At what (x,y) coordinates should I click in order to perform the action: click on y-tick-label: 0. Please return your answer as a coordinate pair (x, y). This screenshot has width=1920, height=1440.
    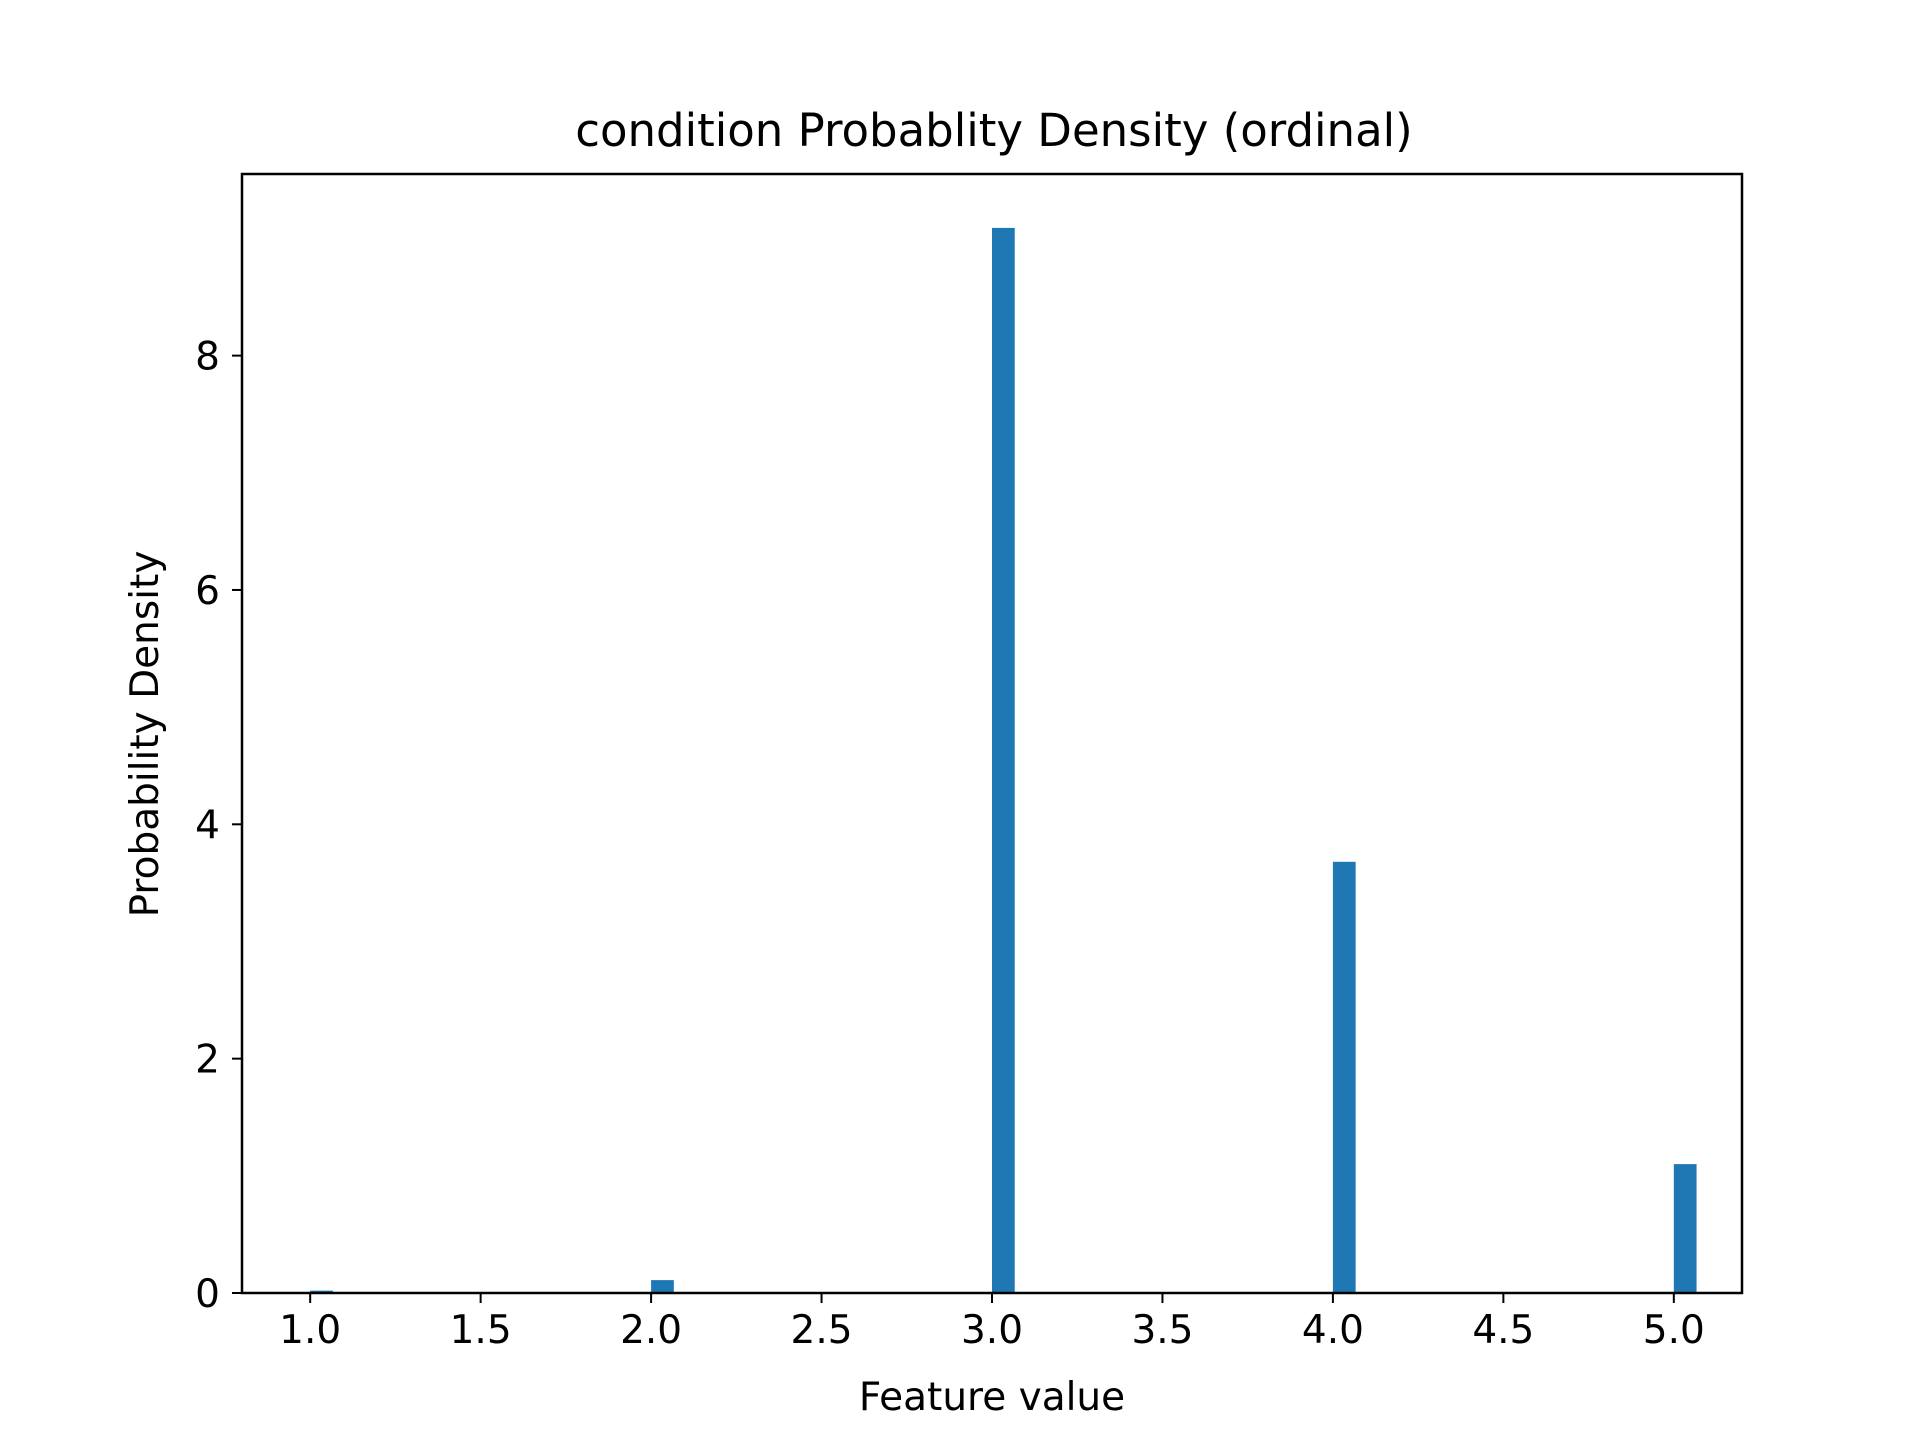
    Looking at the image, I should click on (207, 1294).